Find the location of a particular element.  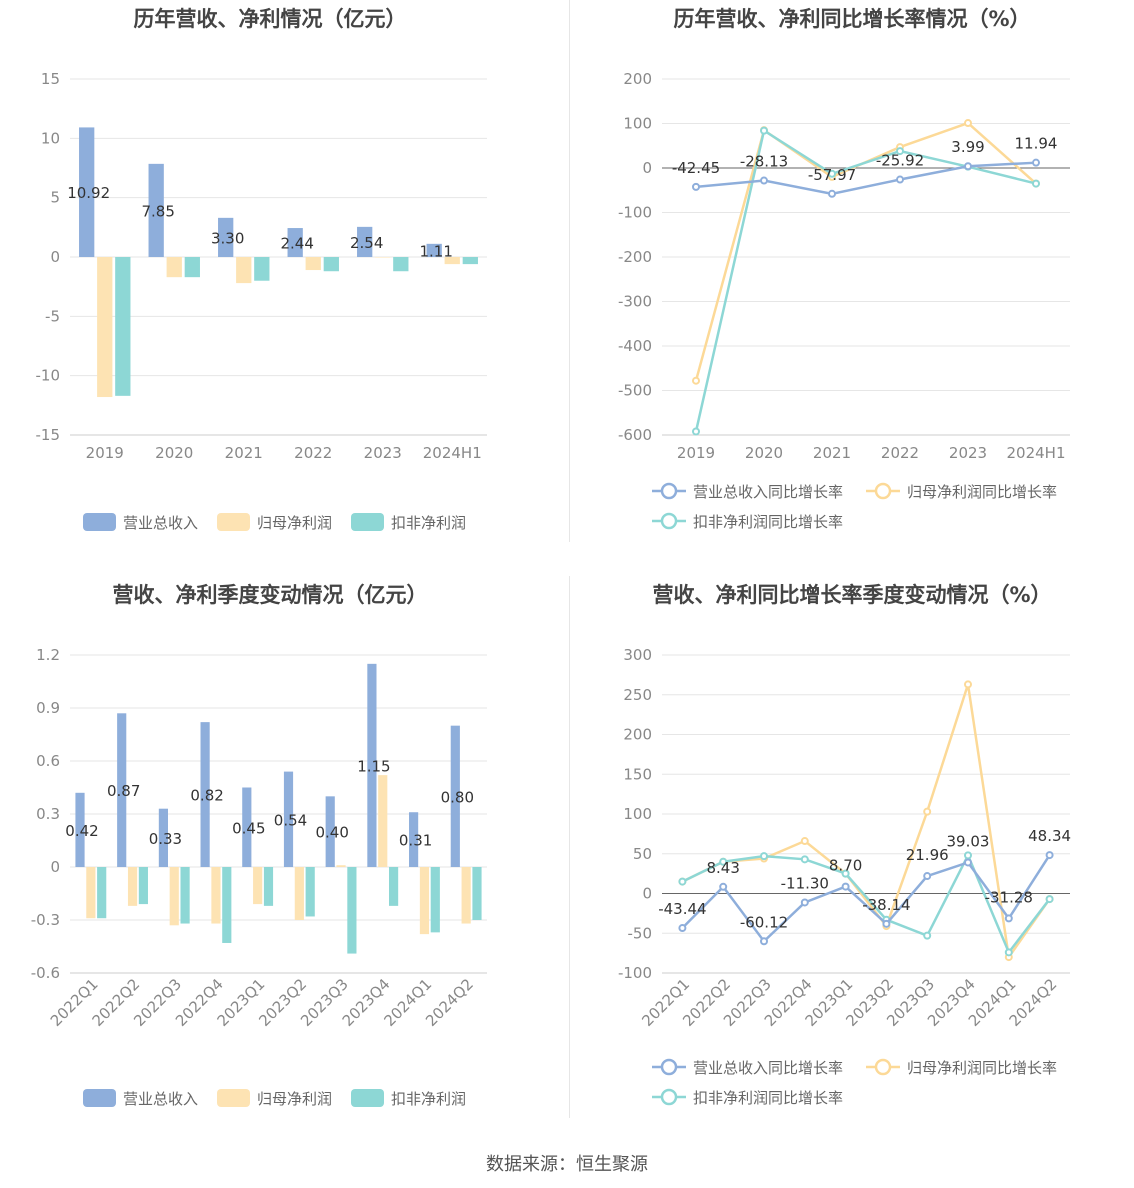

y-tick-label: -0.3 is located at coordinates (45, 920).